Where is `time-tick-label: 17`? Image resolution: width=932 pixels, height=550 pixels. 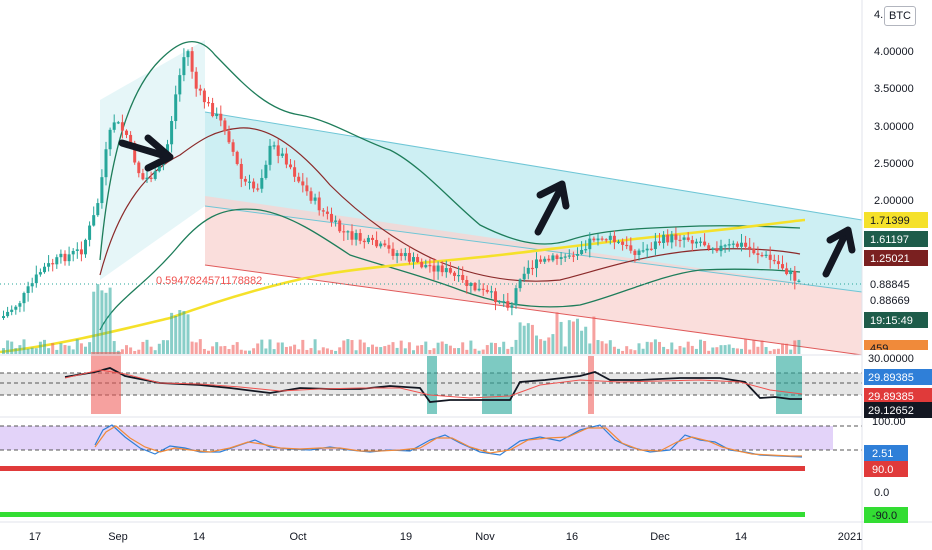 time-tick-label: 17 is located at coordinates (35, 537).